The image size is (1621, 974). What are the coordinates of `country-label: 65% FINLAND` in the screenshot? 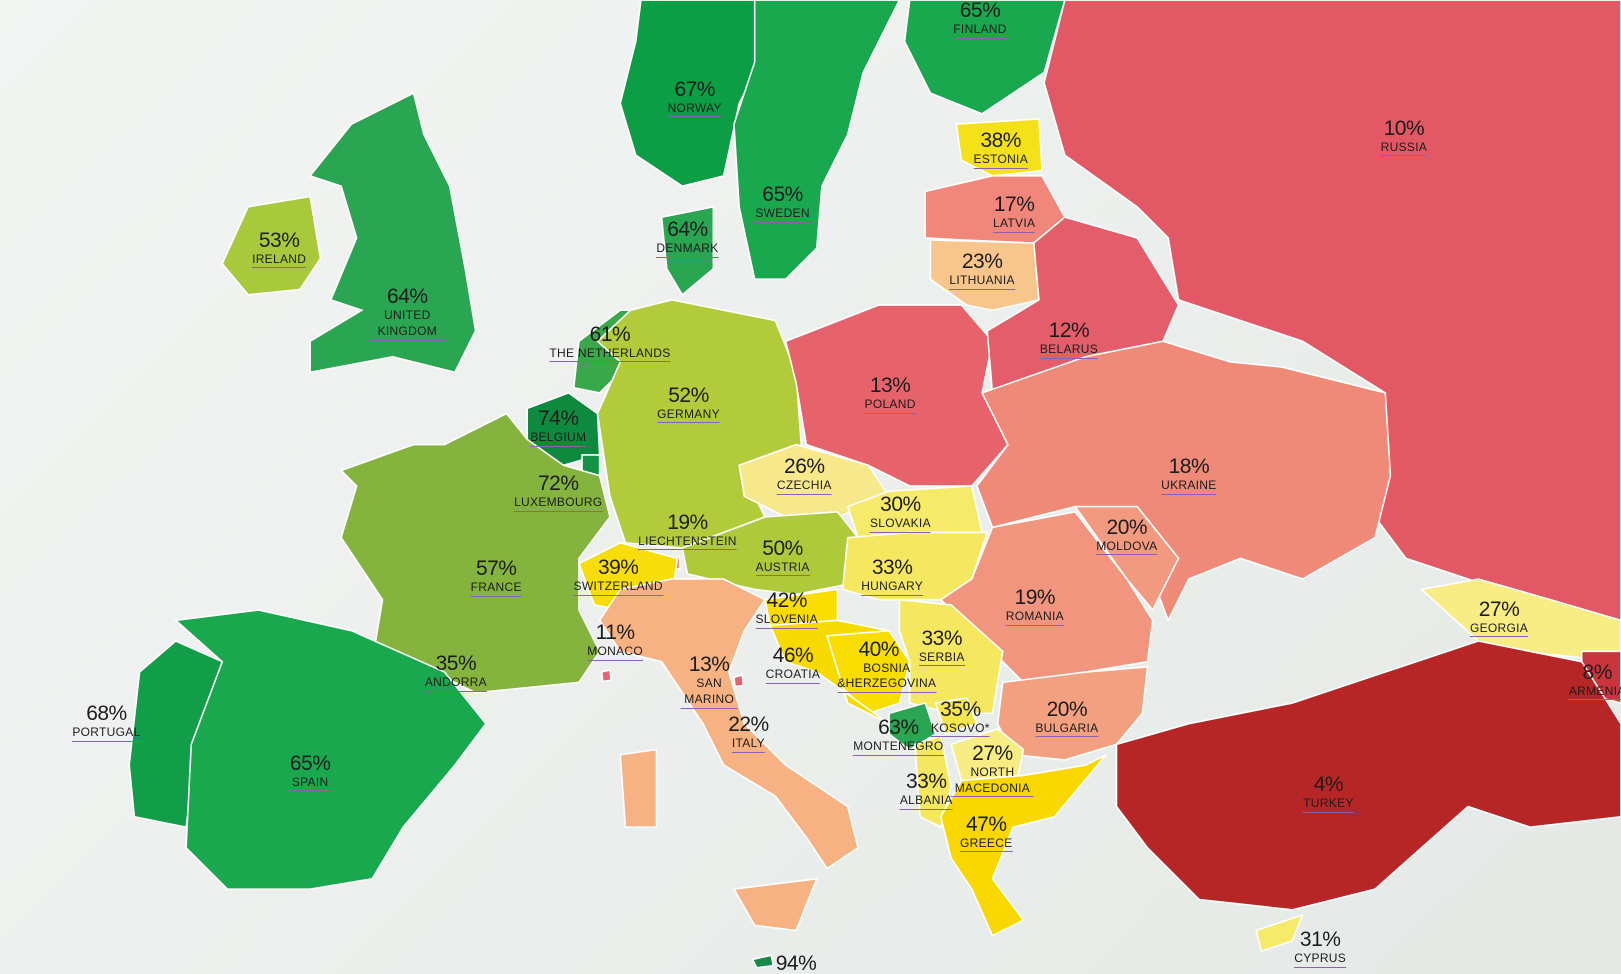 It's located at (980, 19).